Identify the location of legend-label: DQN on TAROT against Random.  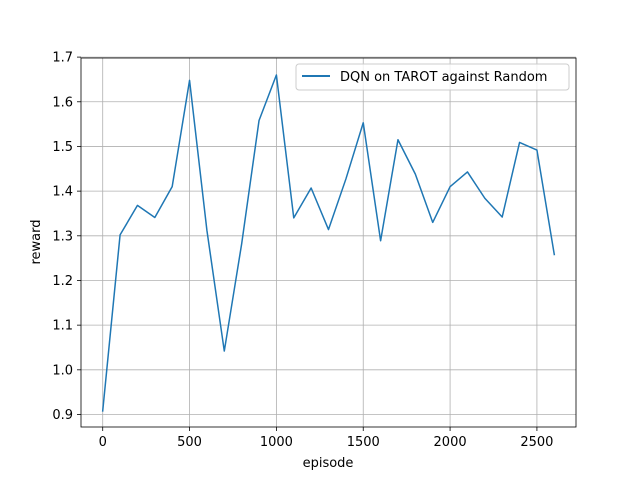
(443, 77).